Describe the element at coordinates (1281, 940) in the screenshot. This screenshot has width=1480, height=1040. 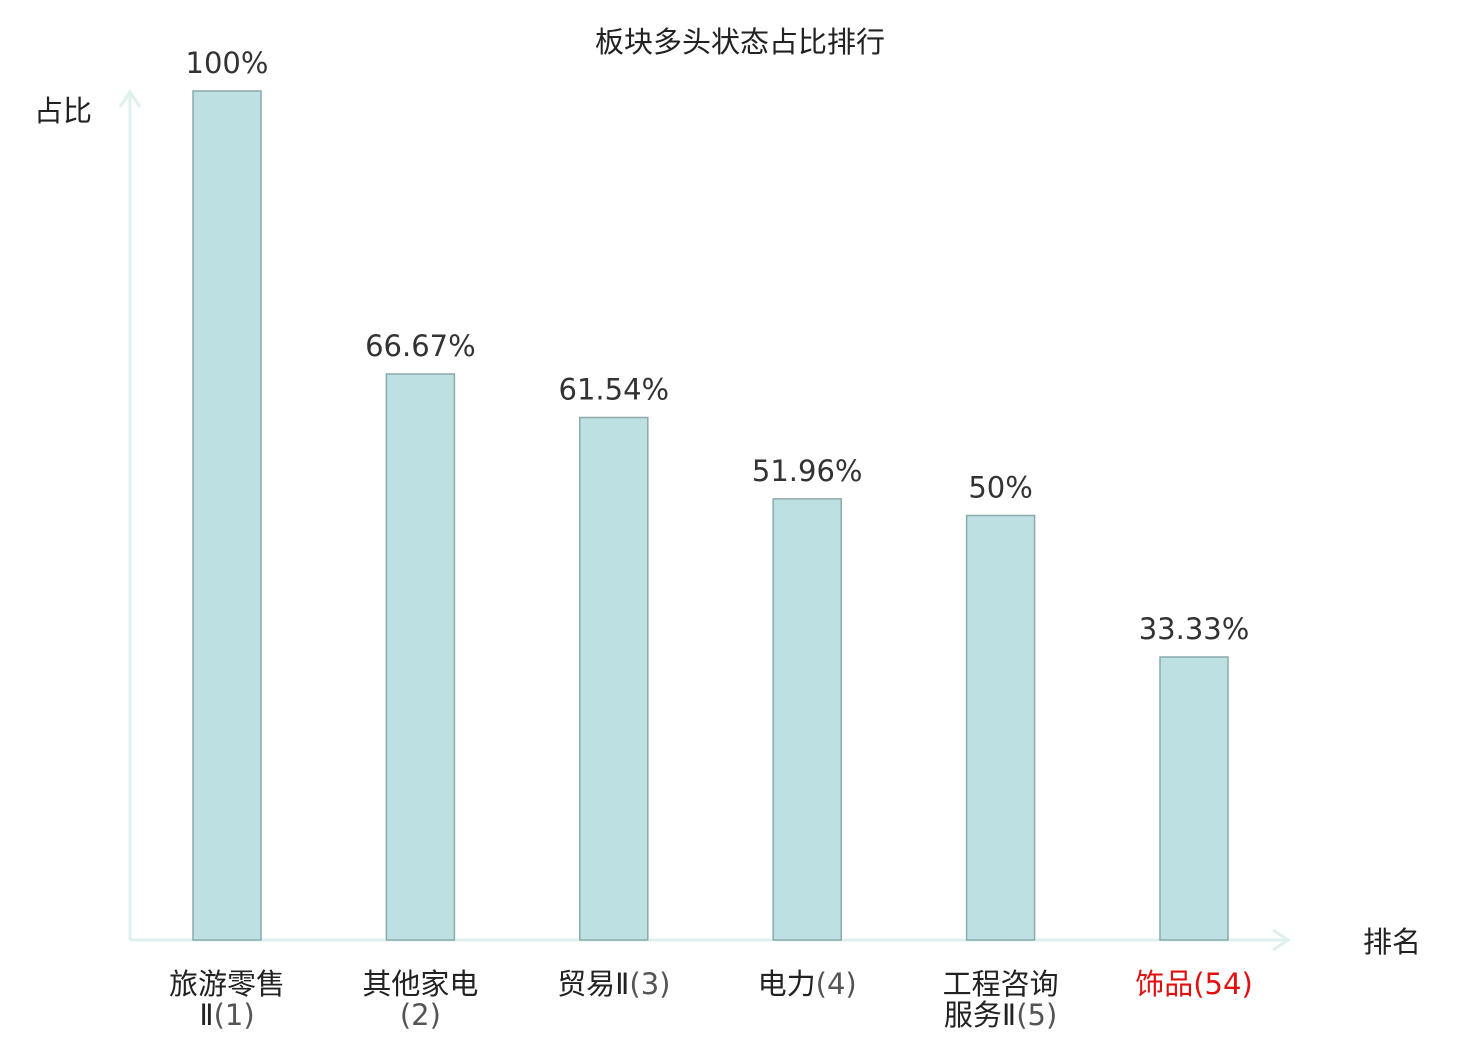
I see `x-axis-arrow-icon` at that location.